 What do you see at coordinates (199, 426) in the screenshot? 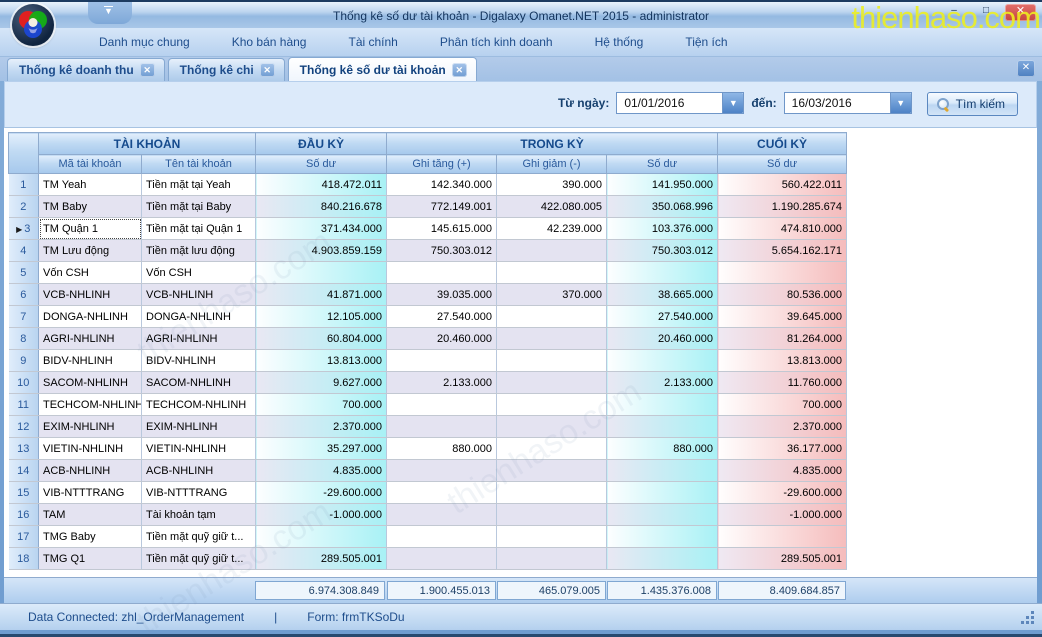
I see `cell-account-name: EXIM-NHLINH` at bounding box center [199, 426].